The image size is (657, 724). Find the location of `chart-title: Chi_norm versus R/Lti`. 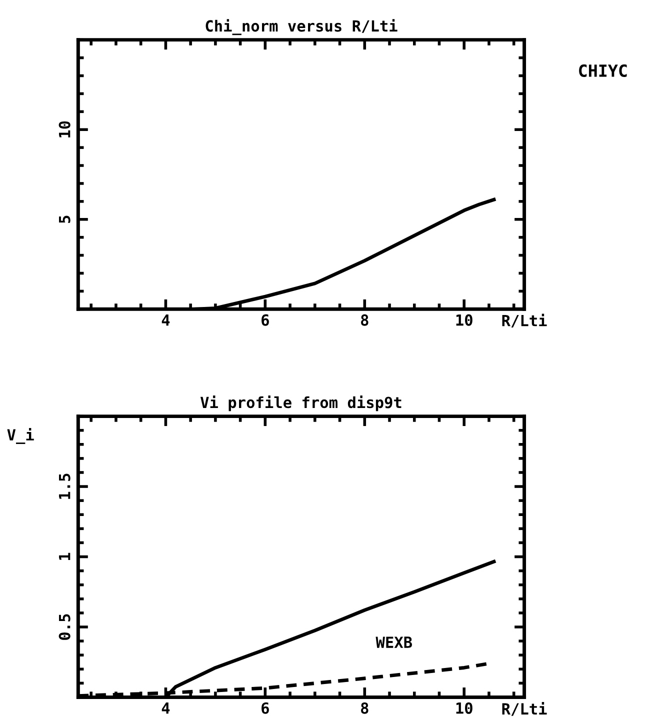

chart-title: Chi_norm versus R/Lti is located at coordinates (302, 27).